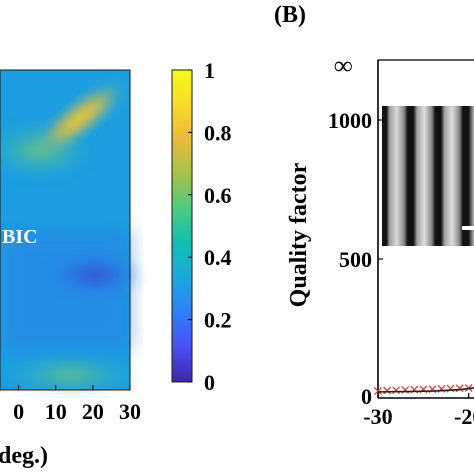 The width and height of the screenshot is (474, 474). Describe the element at coordinates (93, 411) in the screenshot. I see `heatmap-x-tick-label: 20` at that location.